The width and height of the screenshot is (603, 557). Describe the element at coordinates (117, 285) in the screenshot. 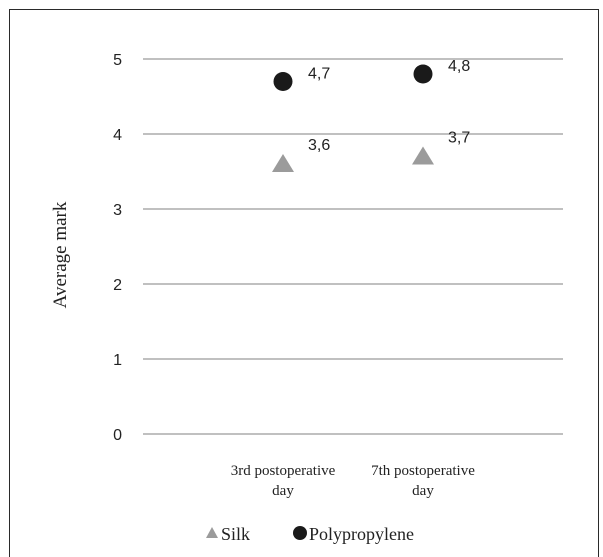

I see `y-tick-label: 2` at that location.